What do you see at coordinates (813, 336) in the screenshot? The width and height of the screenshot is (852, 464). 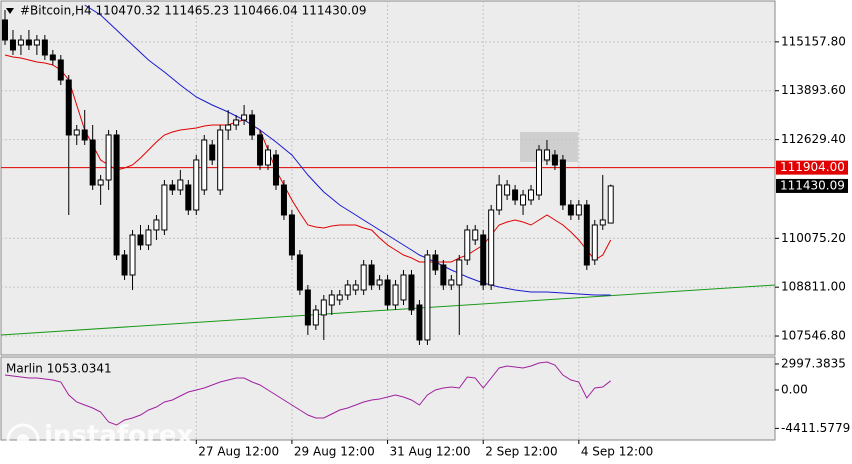 I see `y-tick-label: 107546.80` at bounding box center [813, 336].